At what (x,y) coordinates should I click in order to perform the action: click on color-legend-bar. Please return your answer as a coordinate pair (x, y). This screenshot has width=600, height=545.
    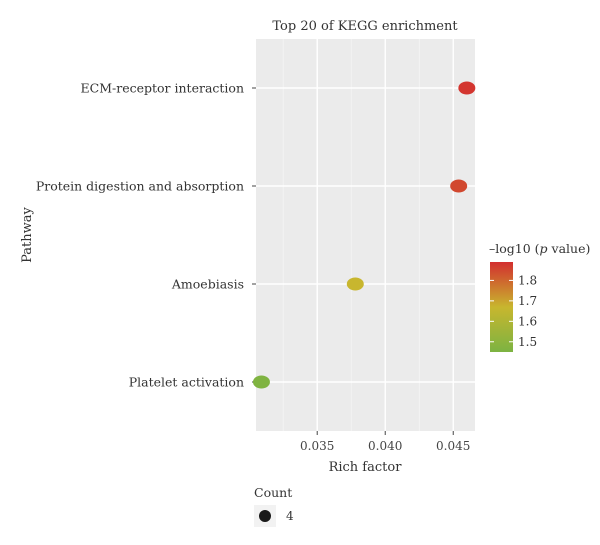
    Looking at the image, I should click on (501, 307).